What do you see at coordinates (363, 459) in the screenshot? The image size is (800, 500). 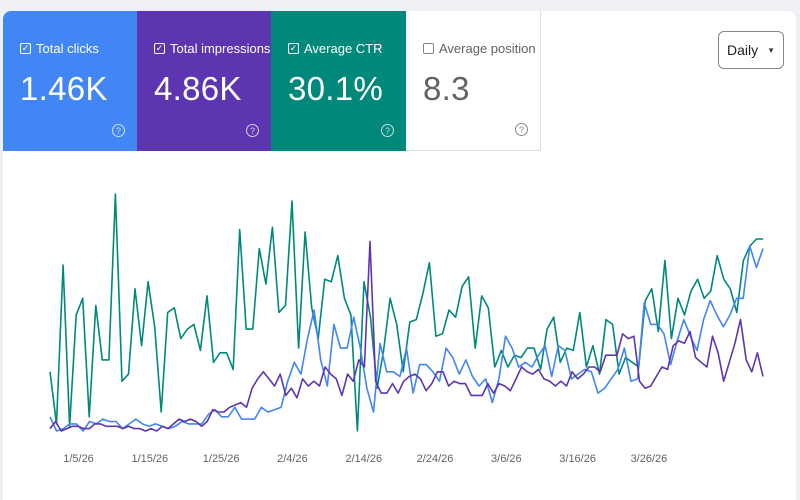 I see `x-tick-label: 2/14/26` at bounding box center [363, 459].